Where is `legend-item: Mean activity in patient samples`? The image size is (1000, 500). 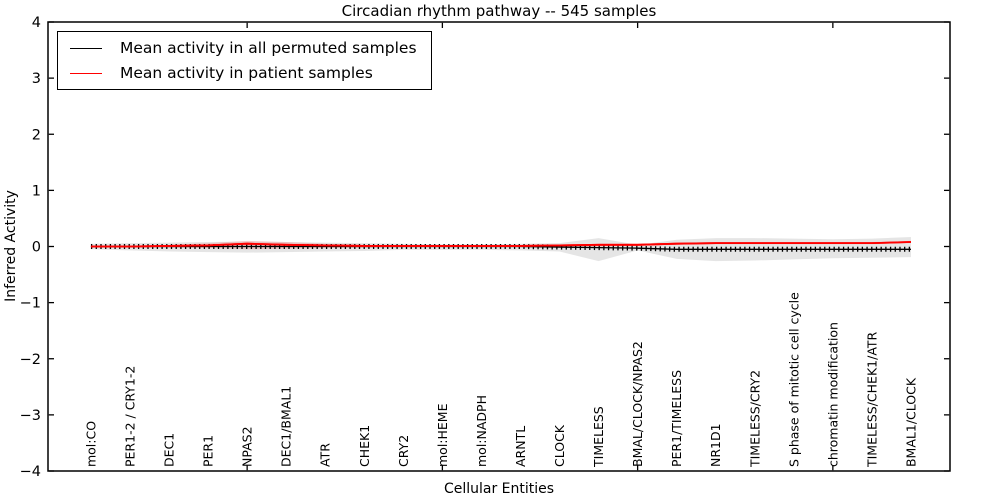 legend-item: Mean activity in patient samples is located at coordinates (243, 73).